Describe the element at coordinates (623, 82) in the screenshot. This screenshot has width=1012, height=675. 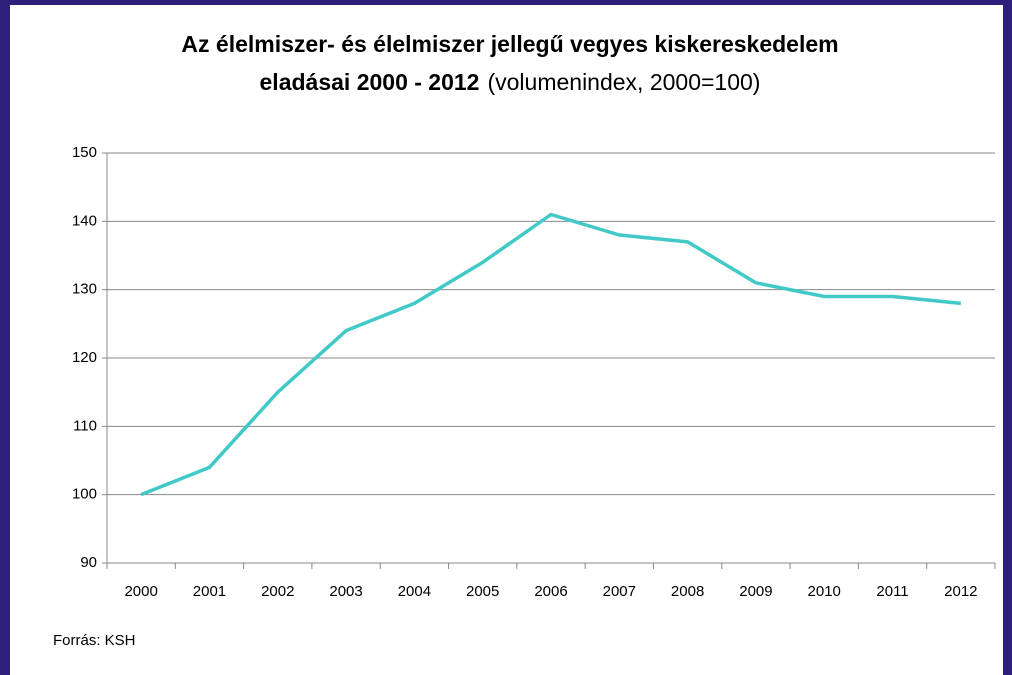
I see `chart-subtitle: (volumenindex, 2000=100)` at that location.